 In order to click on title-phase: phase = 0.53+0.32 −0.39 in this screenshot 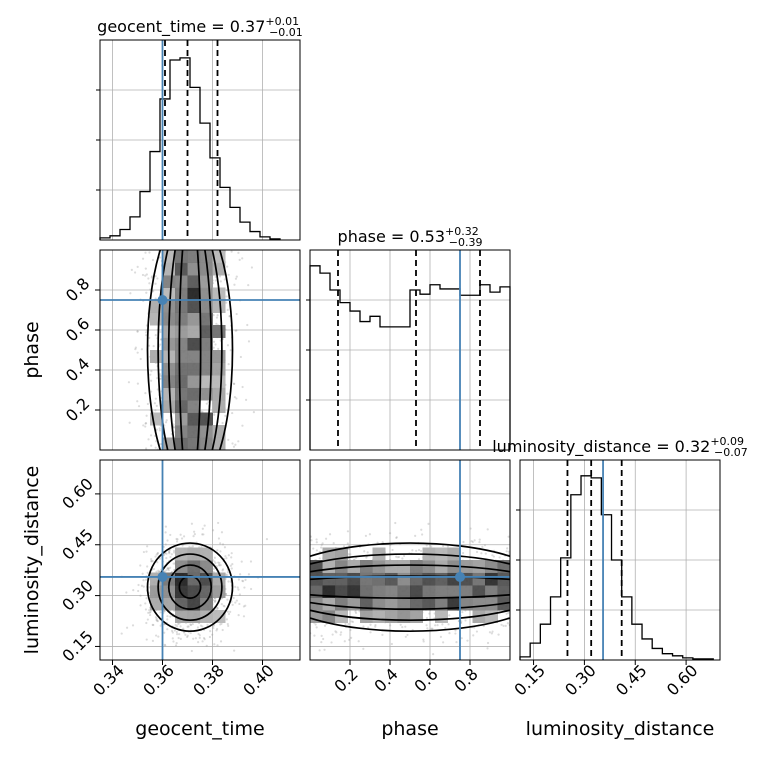, I will do `click(410, 237)`.